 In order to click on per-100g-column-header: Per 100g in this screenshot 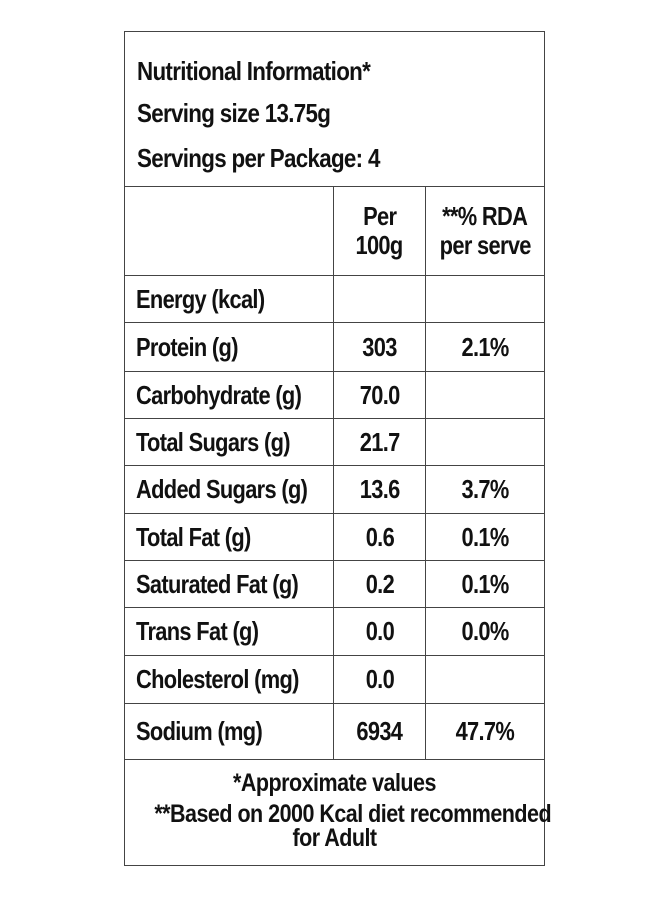, I will do `click(379, 231)`.